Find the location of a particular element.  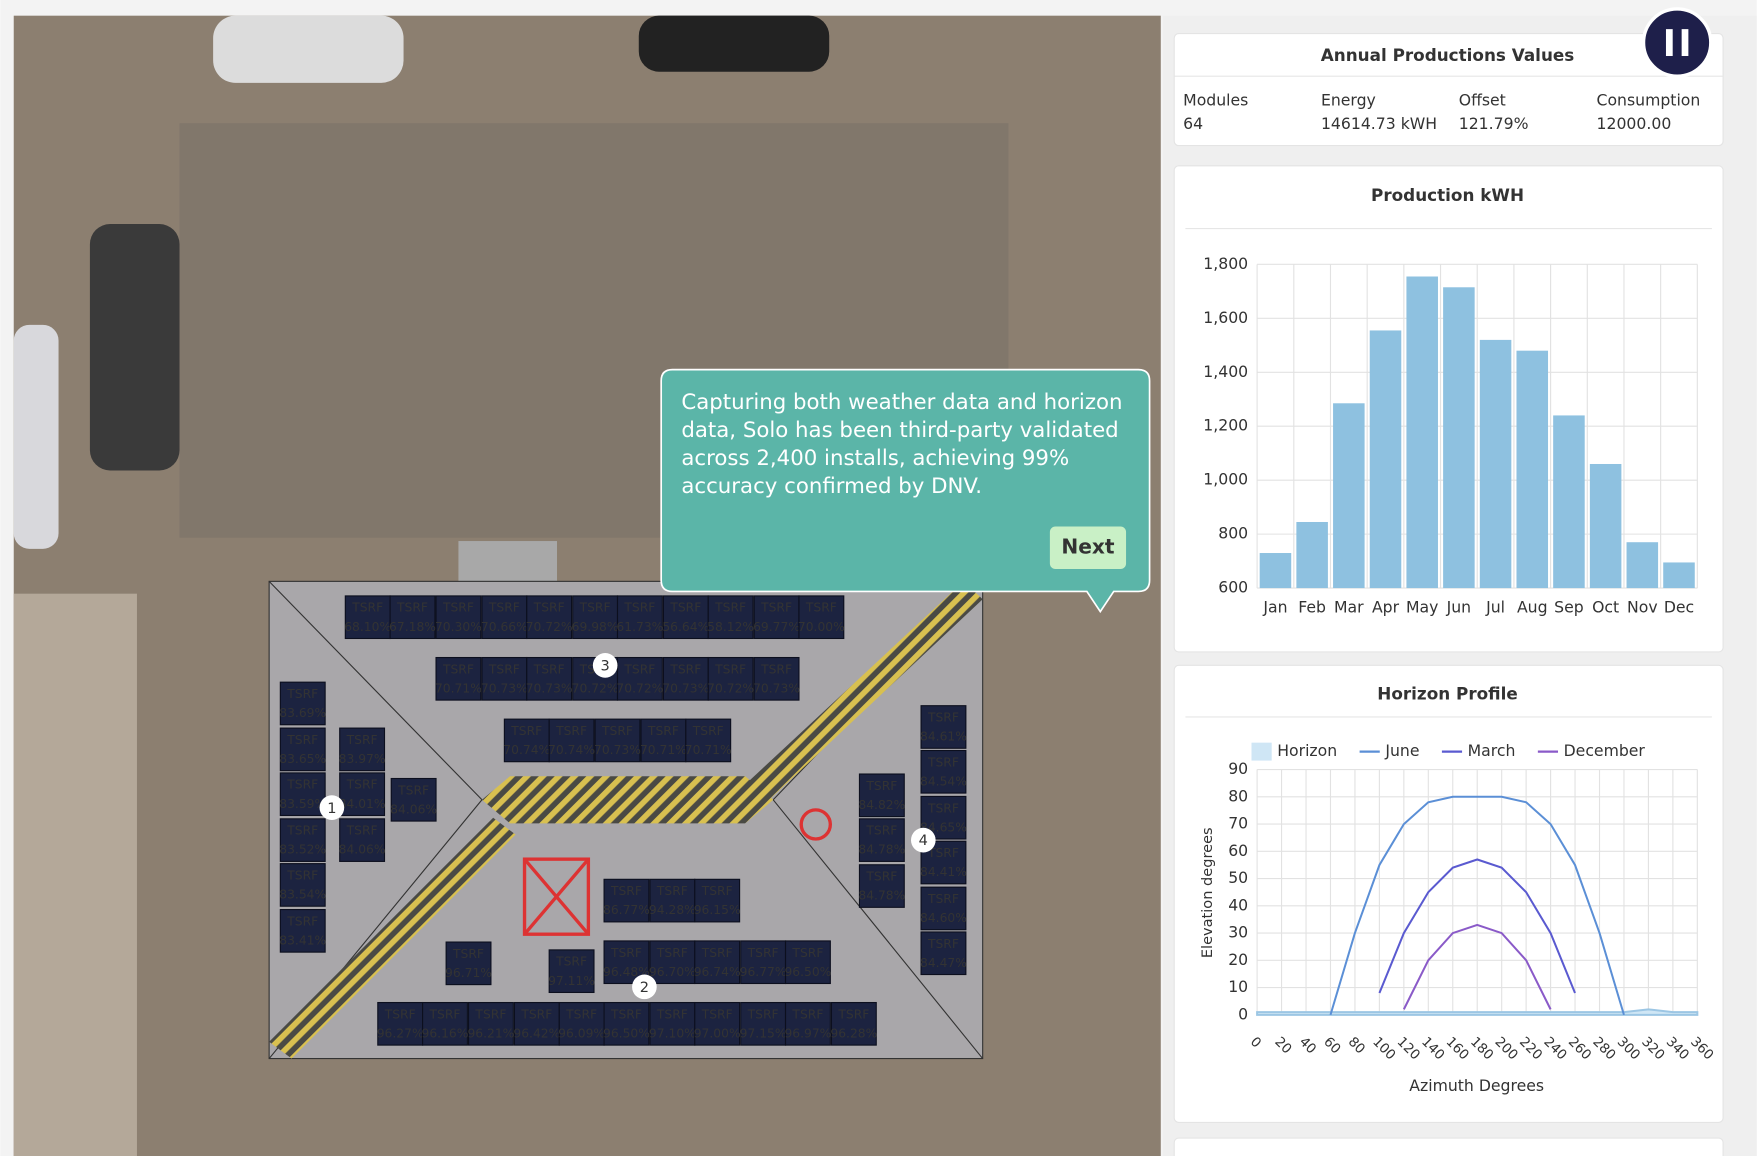

y-tick-label: 800 is located at coordinates (1233, 533).